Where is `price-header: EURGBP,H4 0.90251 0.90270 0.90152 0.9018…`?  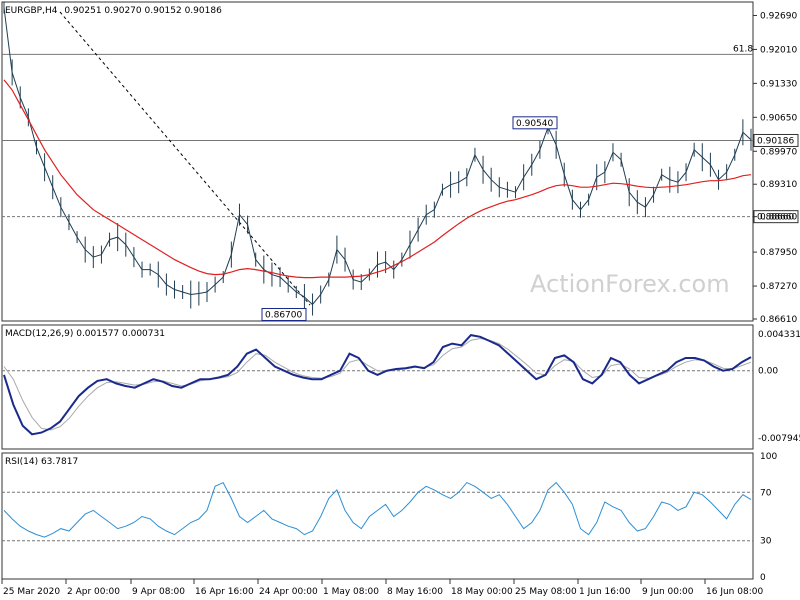 price-header: EURGBP,H4 0.90251 0.90270 0.90152 0.9018… is located at coordinates (113, 11).